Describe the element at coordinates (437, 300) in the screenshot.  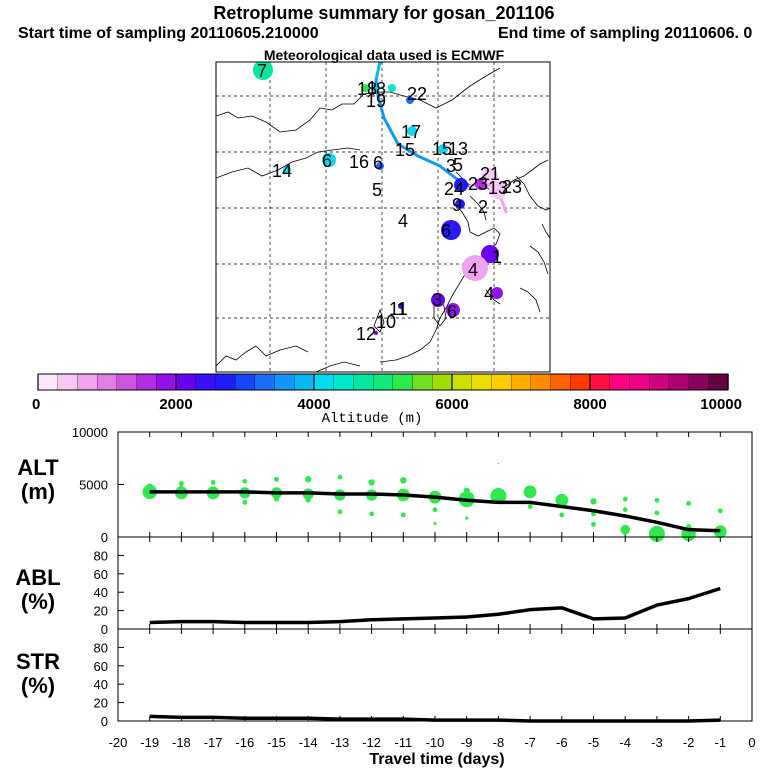
I see `map-label: 3` at that location.